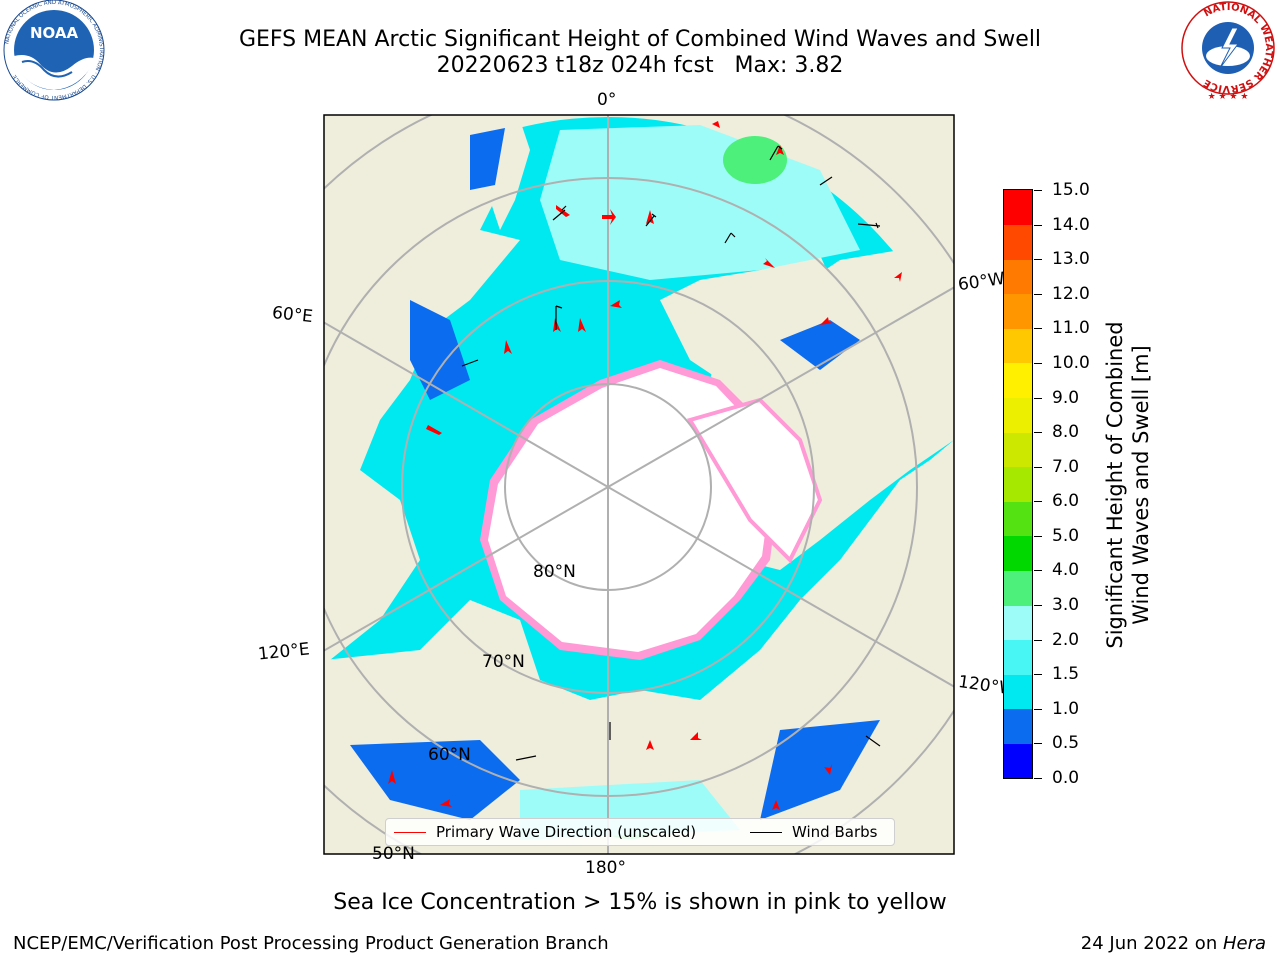 The image size is (1280, 960). What do you see at coordinates (566, 832) in the screenshot?
I see `legend-wave-label: Primary Wave Direction (unscaled)` at bounding box center [566, 832].